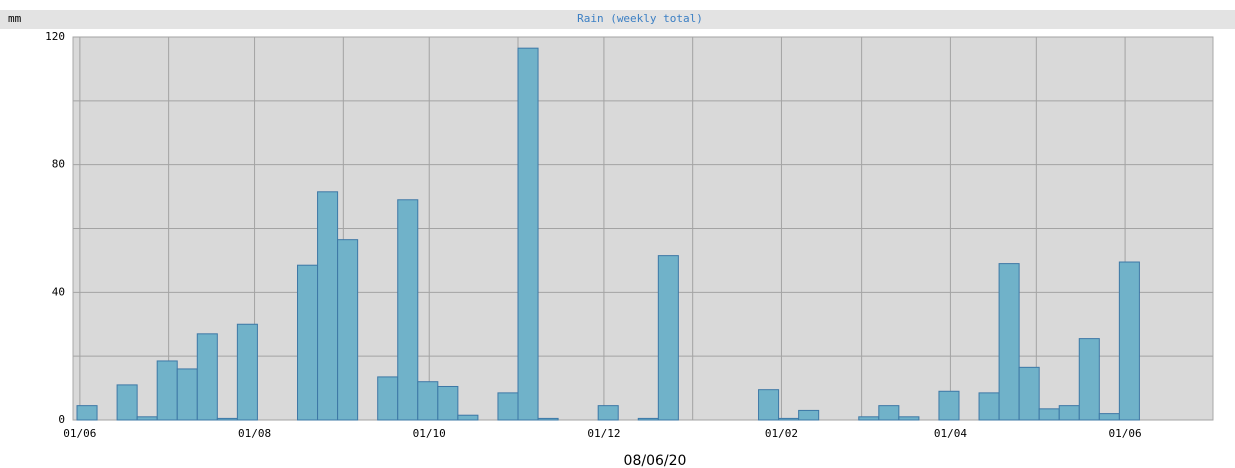 The width and height of the screenshot is (1235, 468). What do you see at coordinates (950, 433) in the screenshot?
I see `x-tick-label: 01/04` at bounding box center [950, 433].